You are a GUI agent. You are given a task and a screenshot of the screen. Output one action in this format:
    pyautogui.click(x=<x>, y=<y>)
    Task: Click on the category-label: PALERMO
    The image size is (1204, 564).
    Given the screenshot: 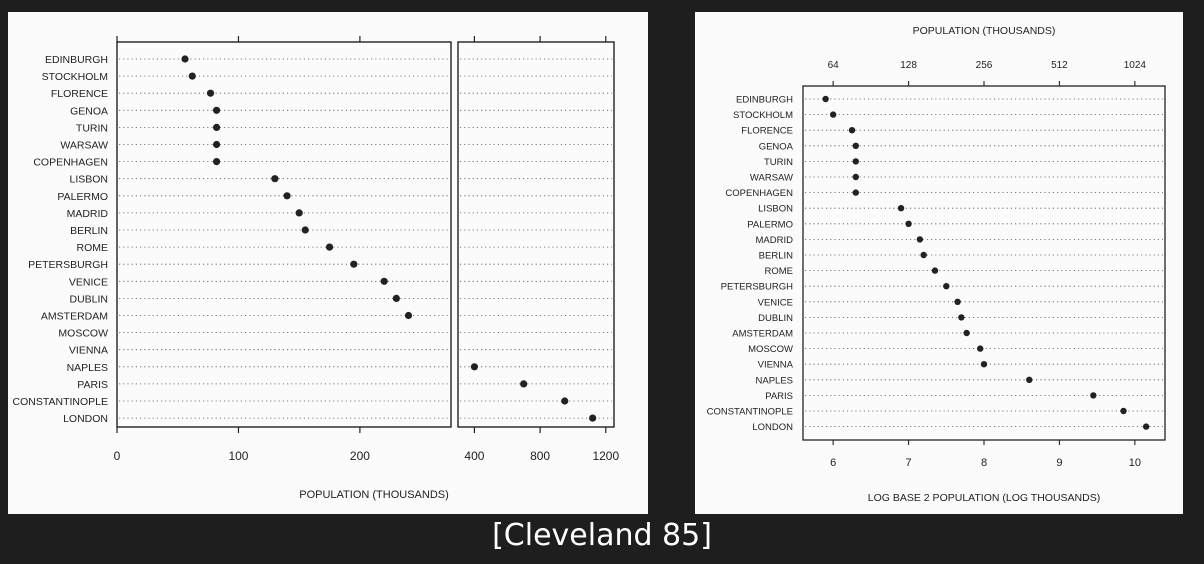 What is the action you would take?
    pyautogui.click(x=770, y=224)
    